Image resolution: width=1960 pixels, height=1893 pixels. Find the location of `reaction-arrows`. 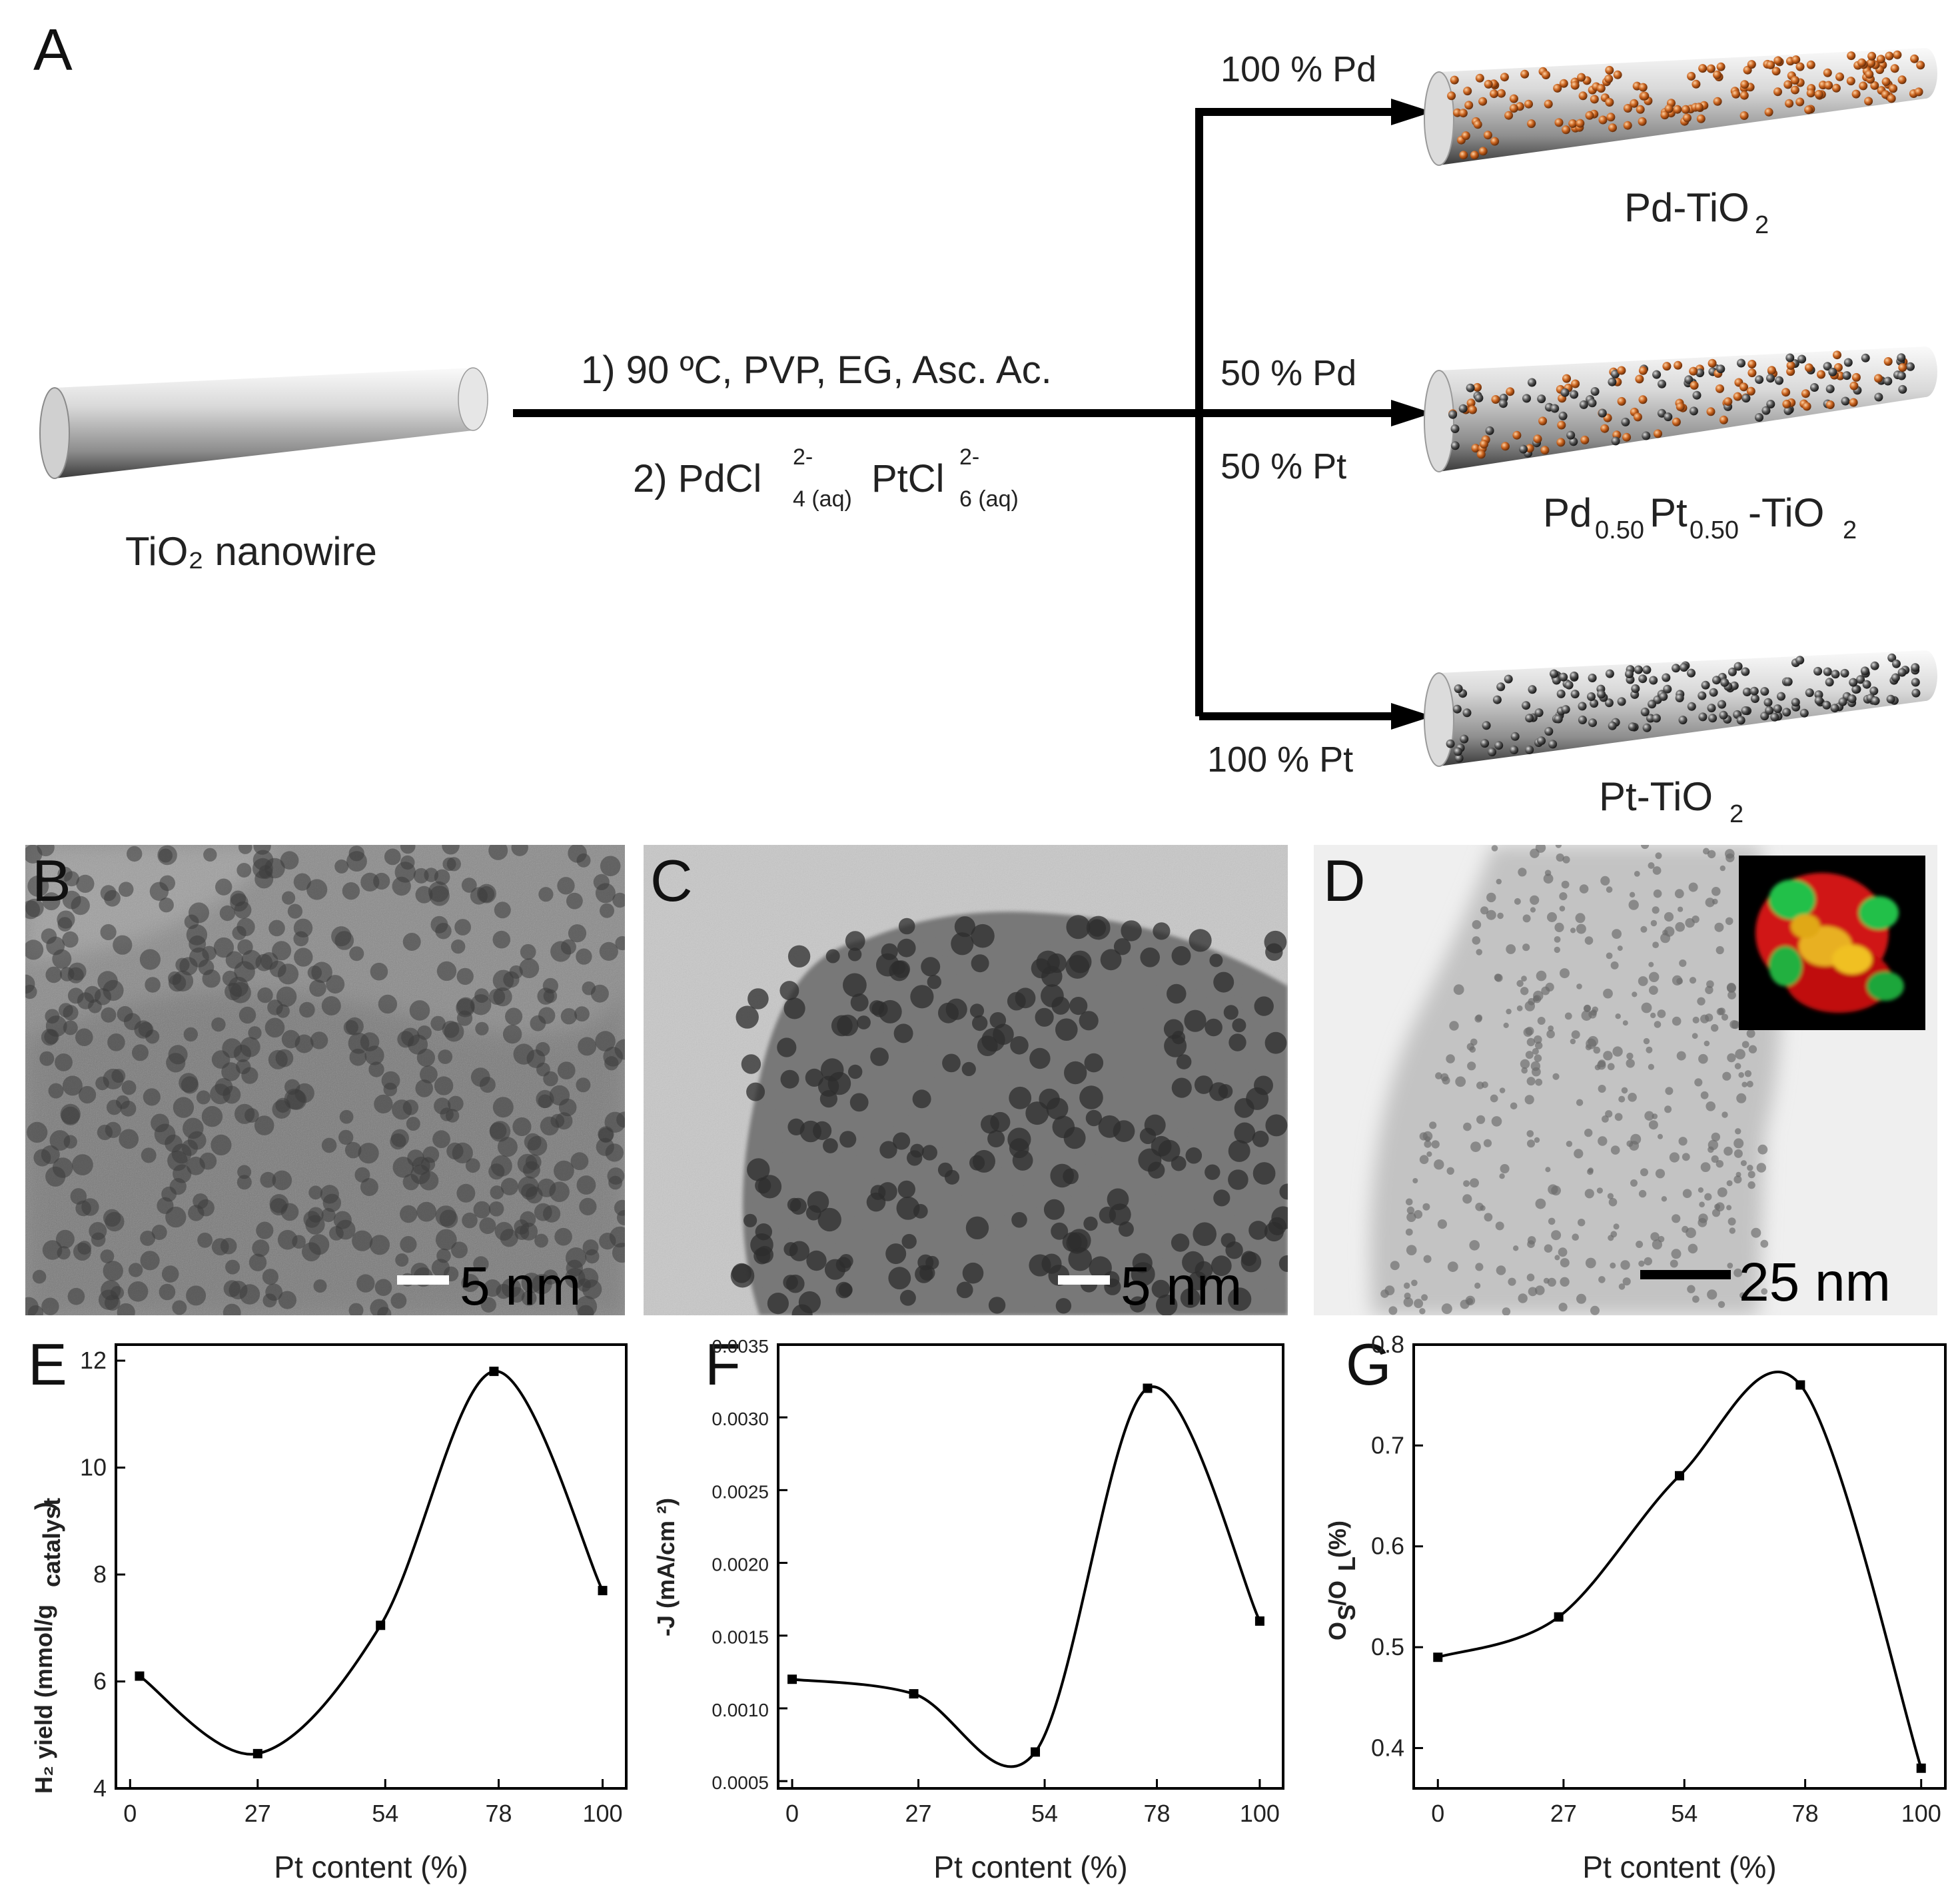

reaction-arrows is located at coordinates (952, 414).